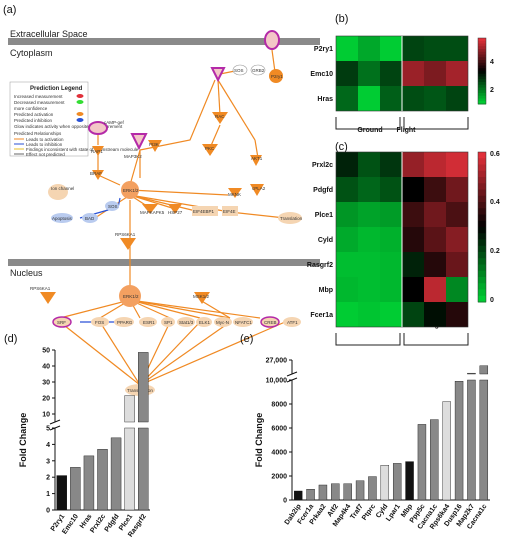  I want to click on nuclear-membrane-bar, so click(164, 262).